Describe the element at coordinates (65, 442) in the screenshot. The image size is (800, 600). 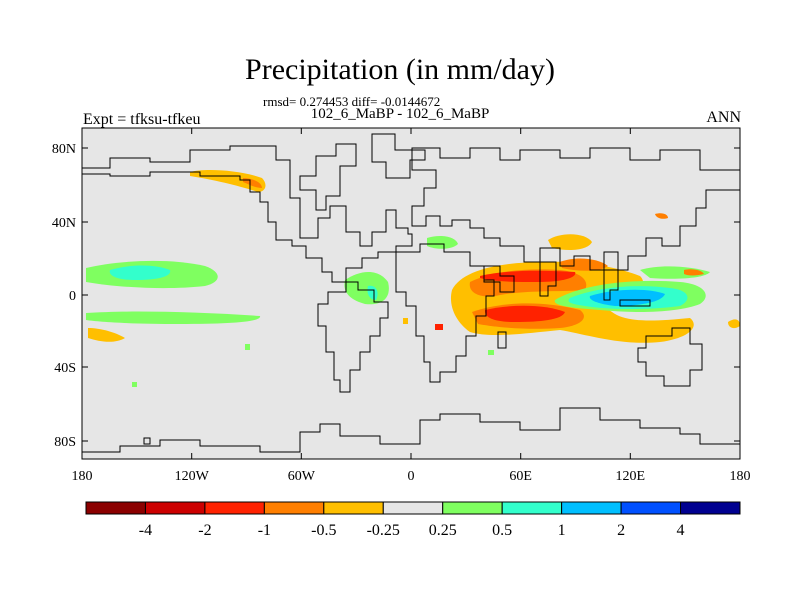
I see `lat-tick-label: 80S` at that location.